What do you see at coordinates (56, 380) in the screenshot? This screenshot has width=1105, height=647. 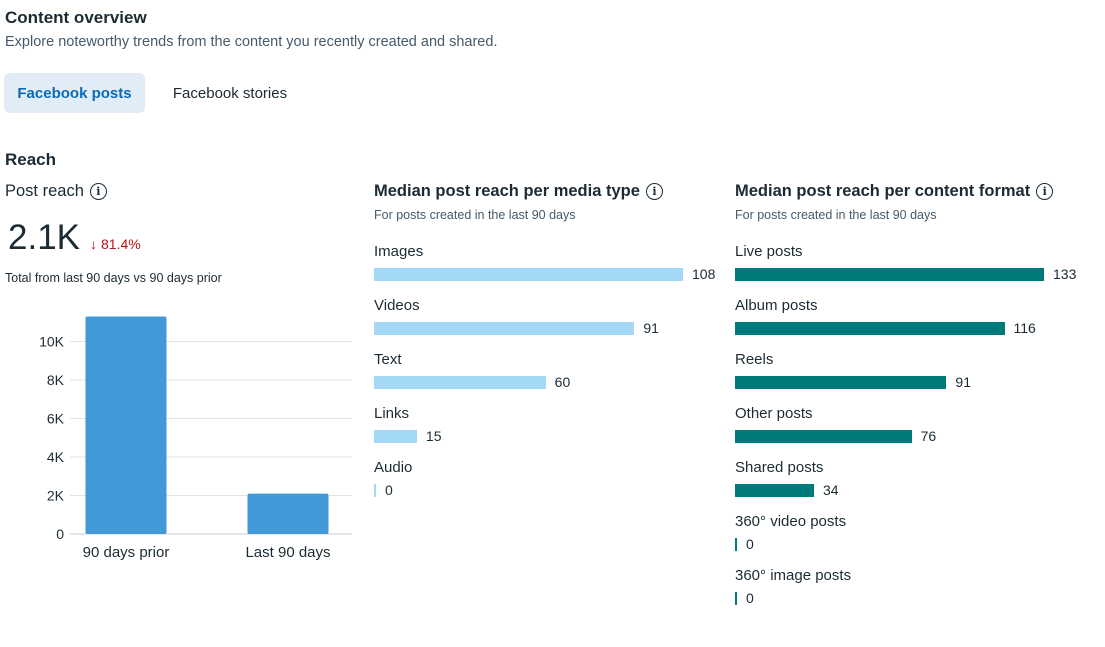 I see `y-tick-label: 8K` at bounding box center [56, 380].